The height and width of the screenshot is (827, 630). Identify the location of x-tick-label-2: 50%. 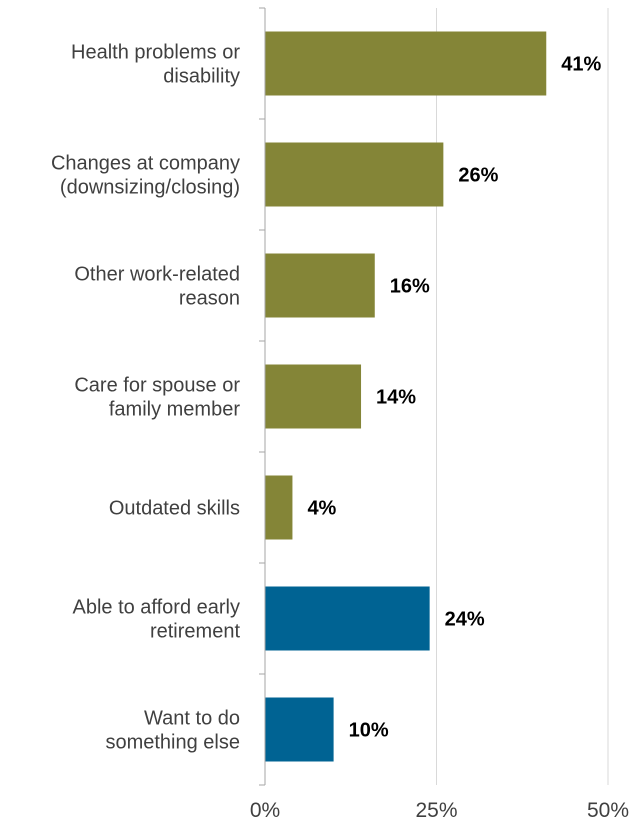
(608, 810).